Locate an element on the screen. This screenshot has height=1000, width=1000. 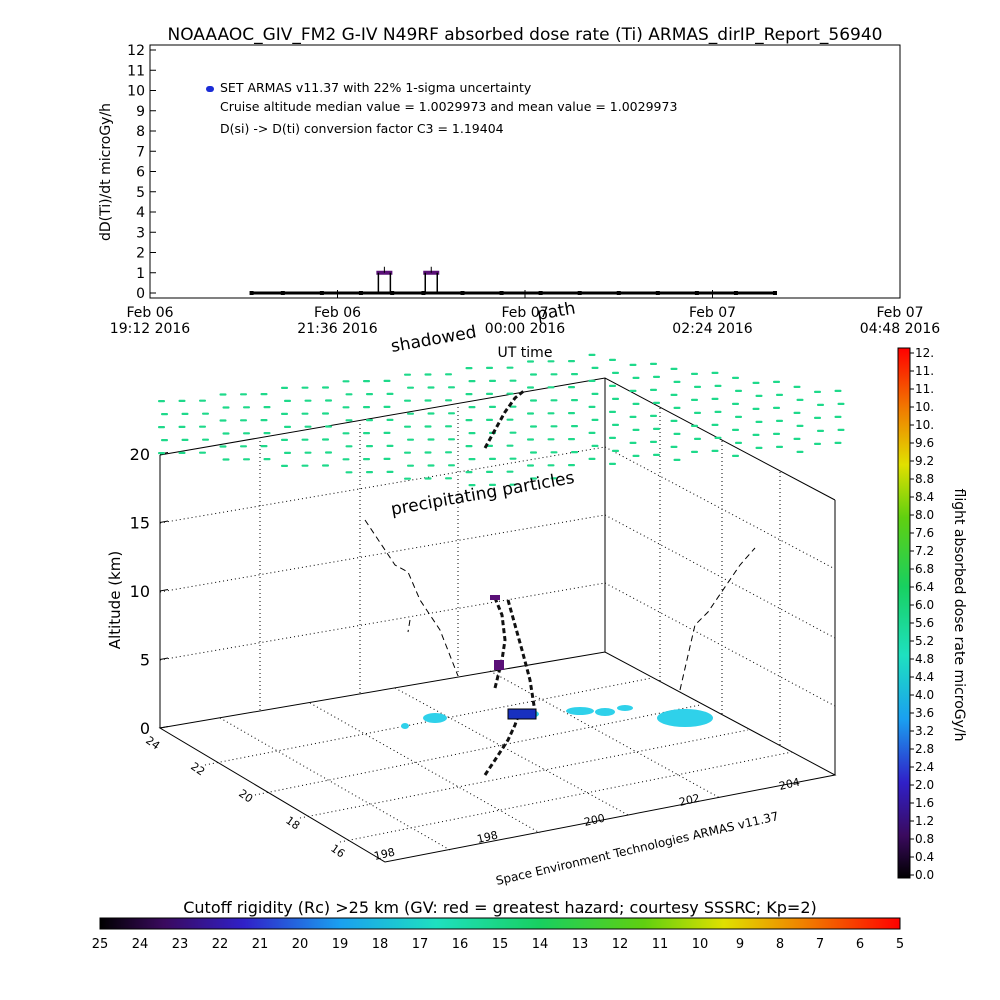
label-shadowed: shadowed is located at coordinates (433, 339).